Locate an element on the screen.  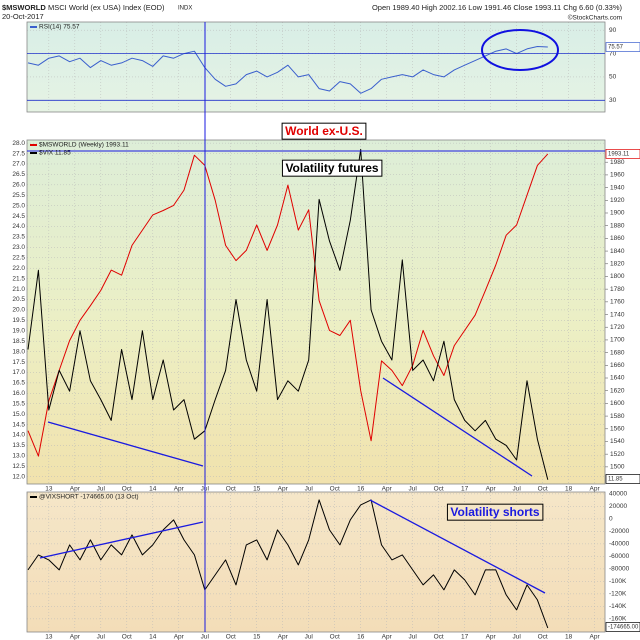
trend-line is located at coordinates (457, 427).